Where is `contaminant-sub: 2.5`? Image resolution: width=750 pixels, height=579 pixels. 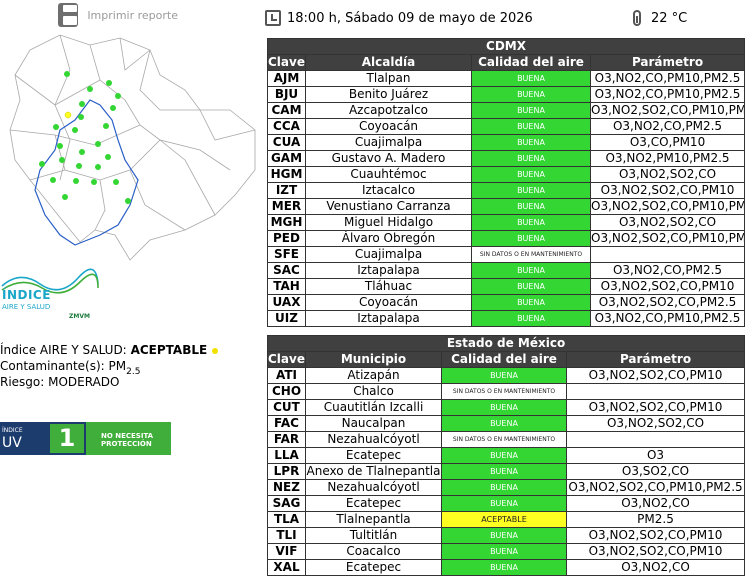 contaminant-sub: 2.5 is located at coordinates (133, 372).